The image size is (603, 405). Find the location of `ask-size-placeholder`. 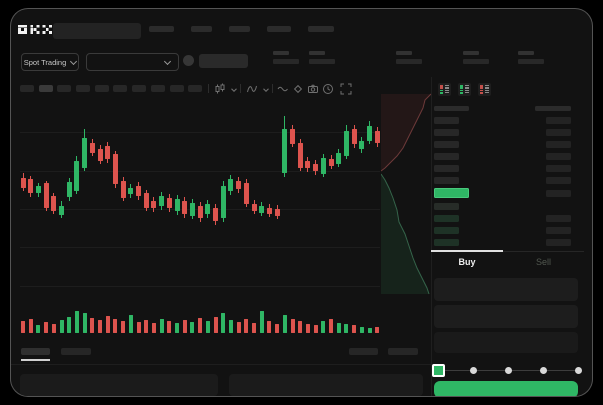

ask-size-placeholder is located at coordinates (558, 132).